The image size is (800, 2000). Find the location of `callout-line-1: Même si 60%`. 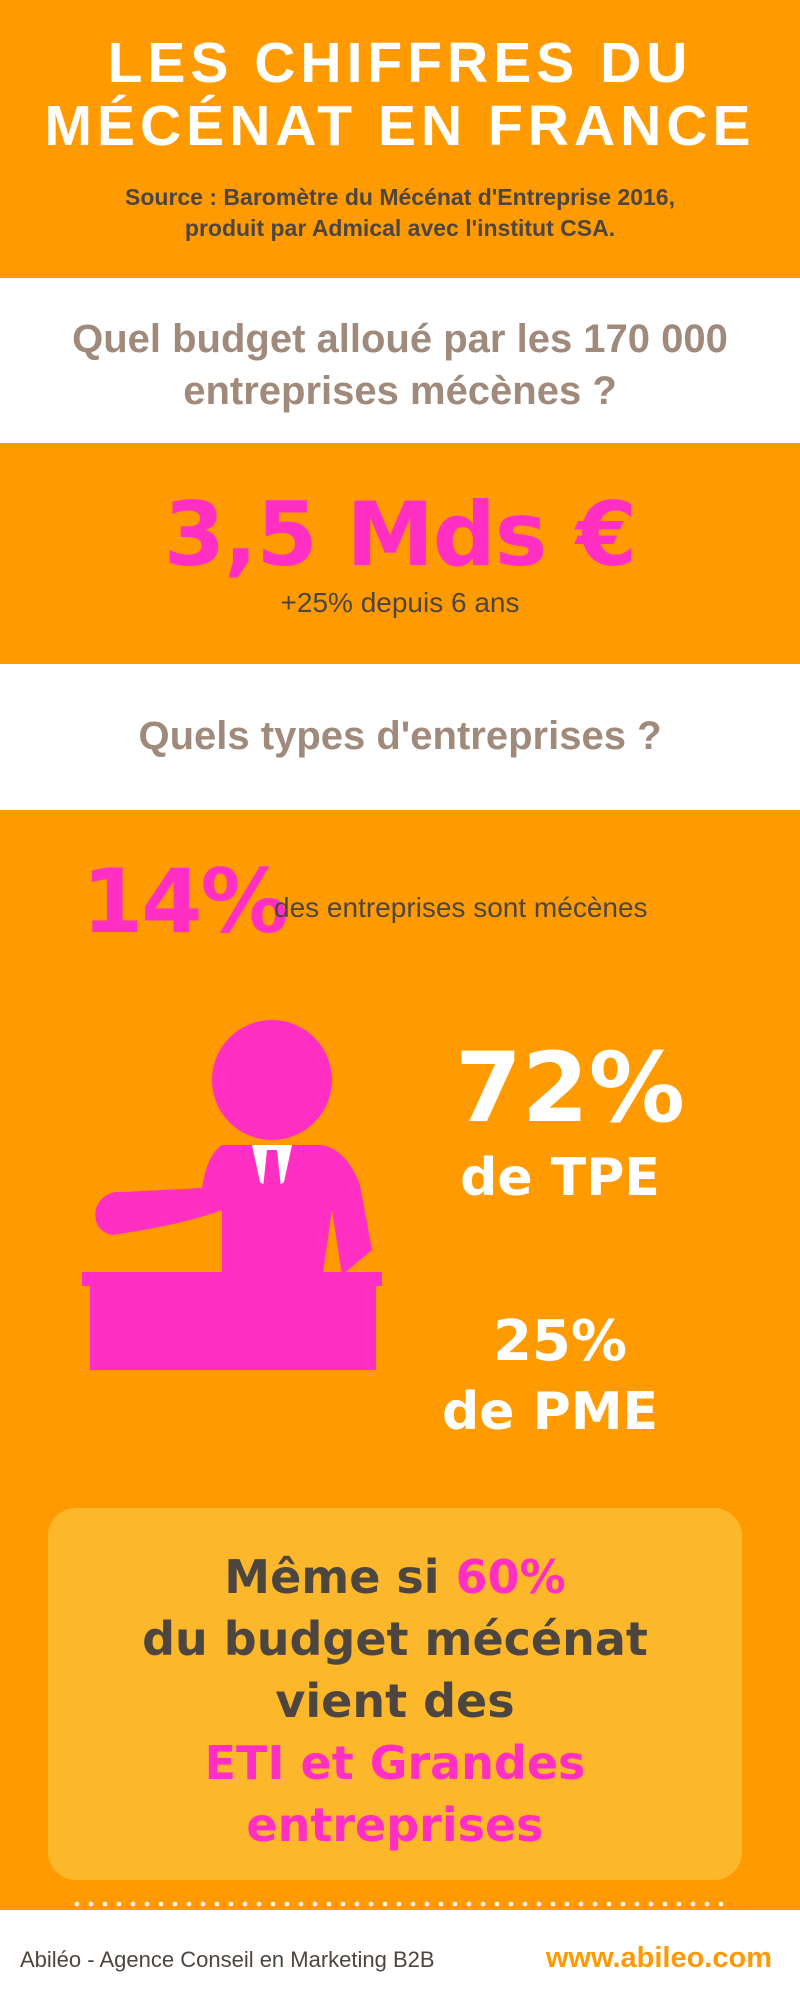

callout-line-1: Même si 60% is located at coordinates (395, 1577).